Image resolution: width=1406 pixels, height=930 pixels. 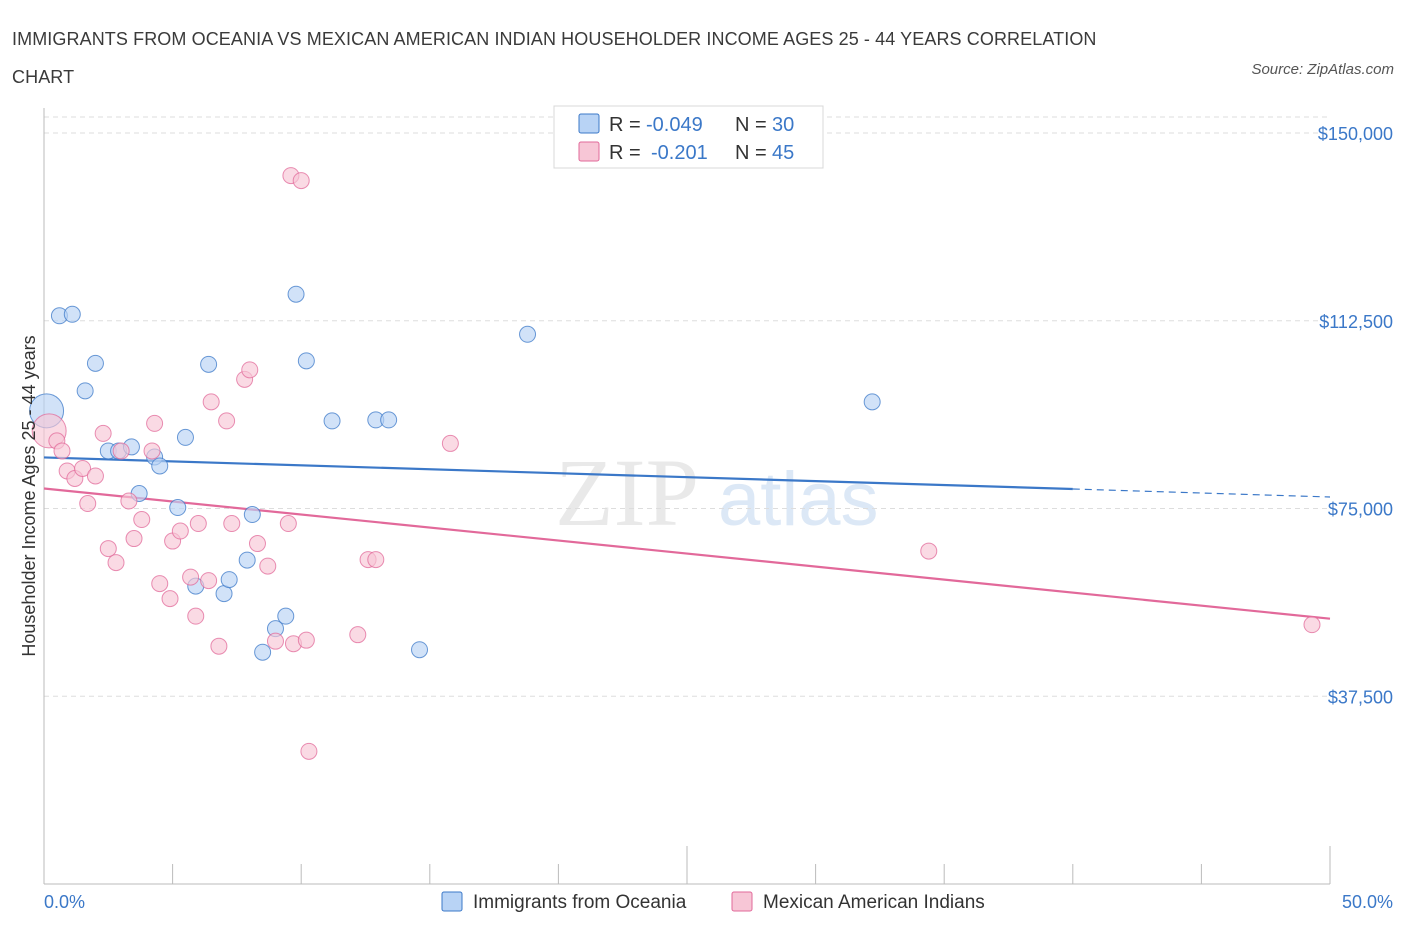 I want to click on source-label: Source: ZipAtlas.com, so click(x=1322, y=69).